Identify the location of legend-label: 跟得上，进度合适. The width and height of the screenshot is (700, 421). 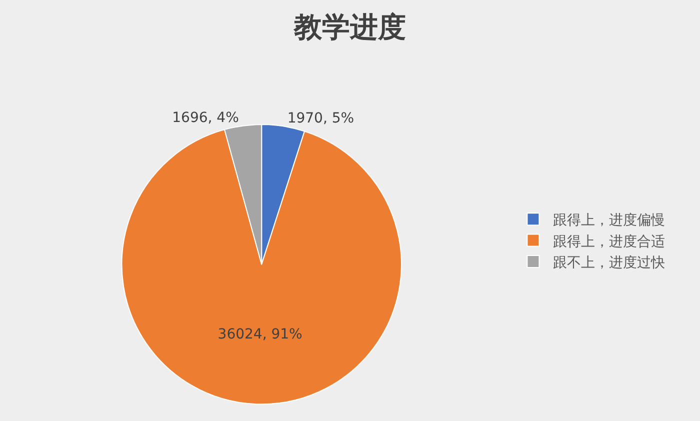
(609, 242).